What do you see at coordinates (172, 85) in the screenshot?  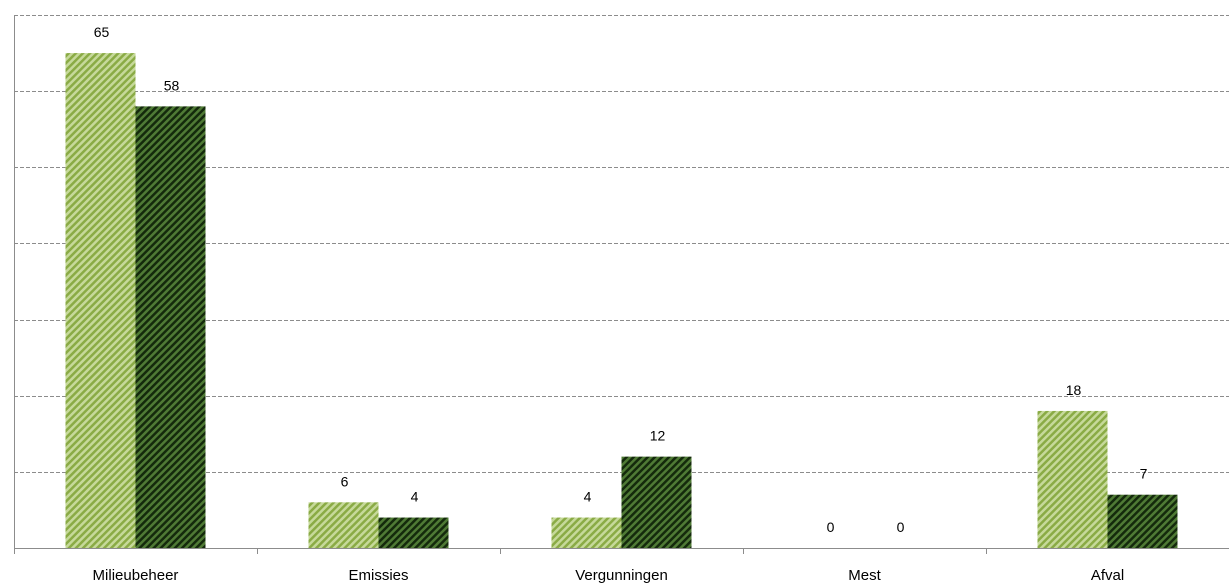 I see `data-label: 58` at bounding box center [172, 85].